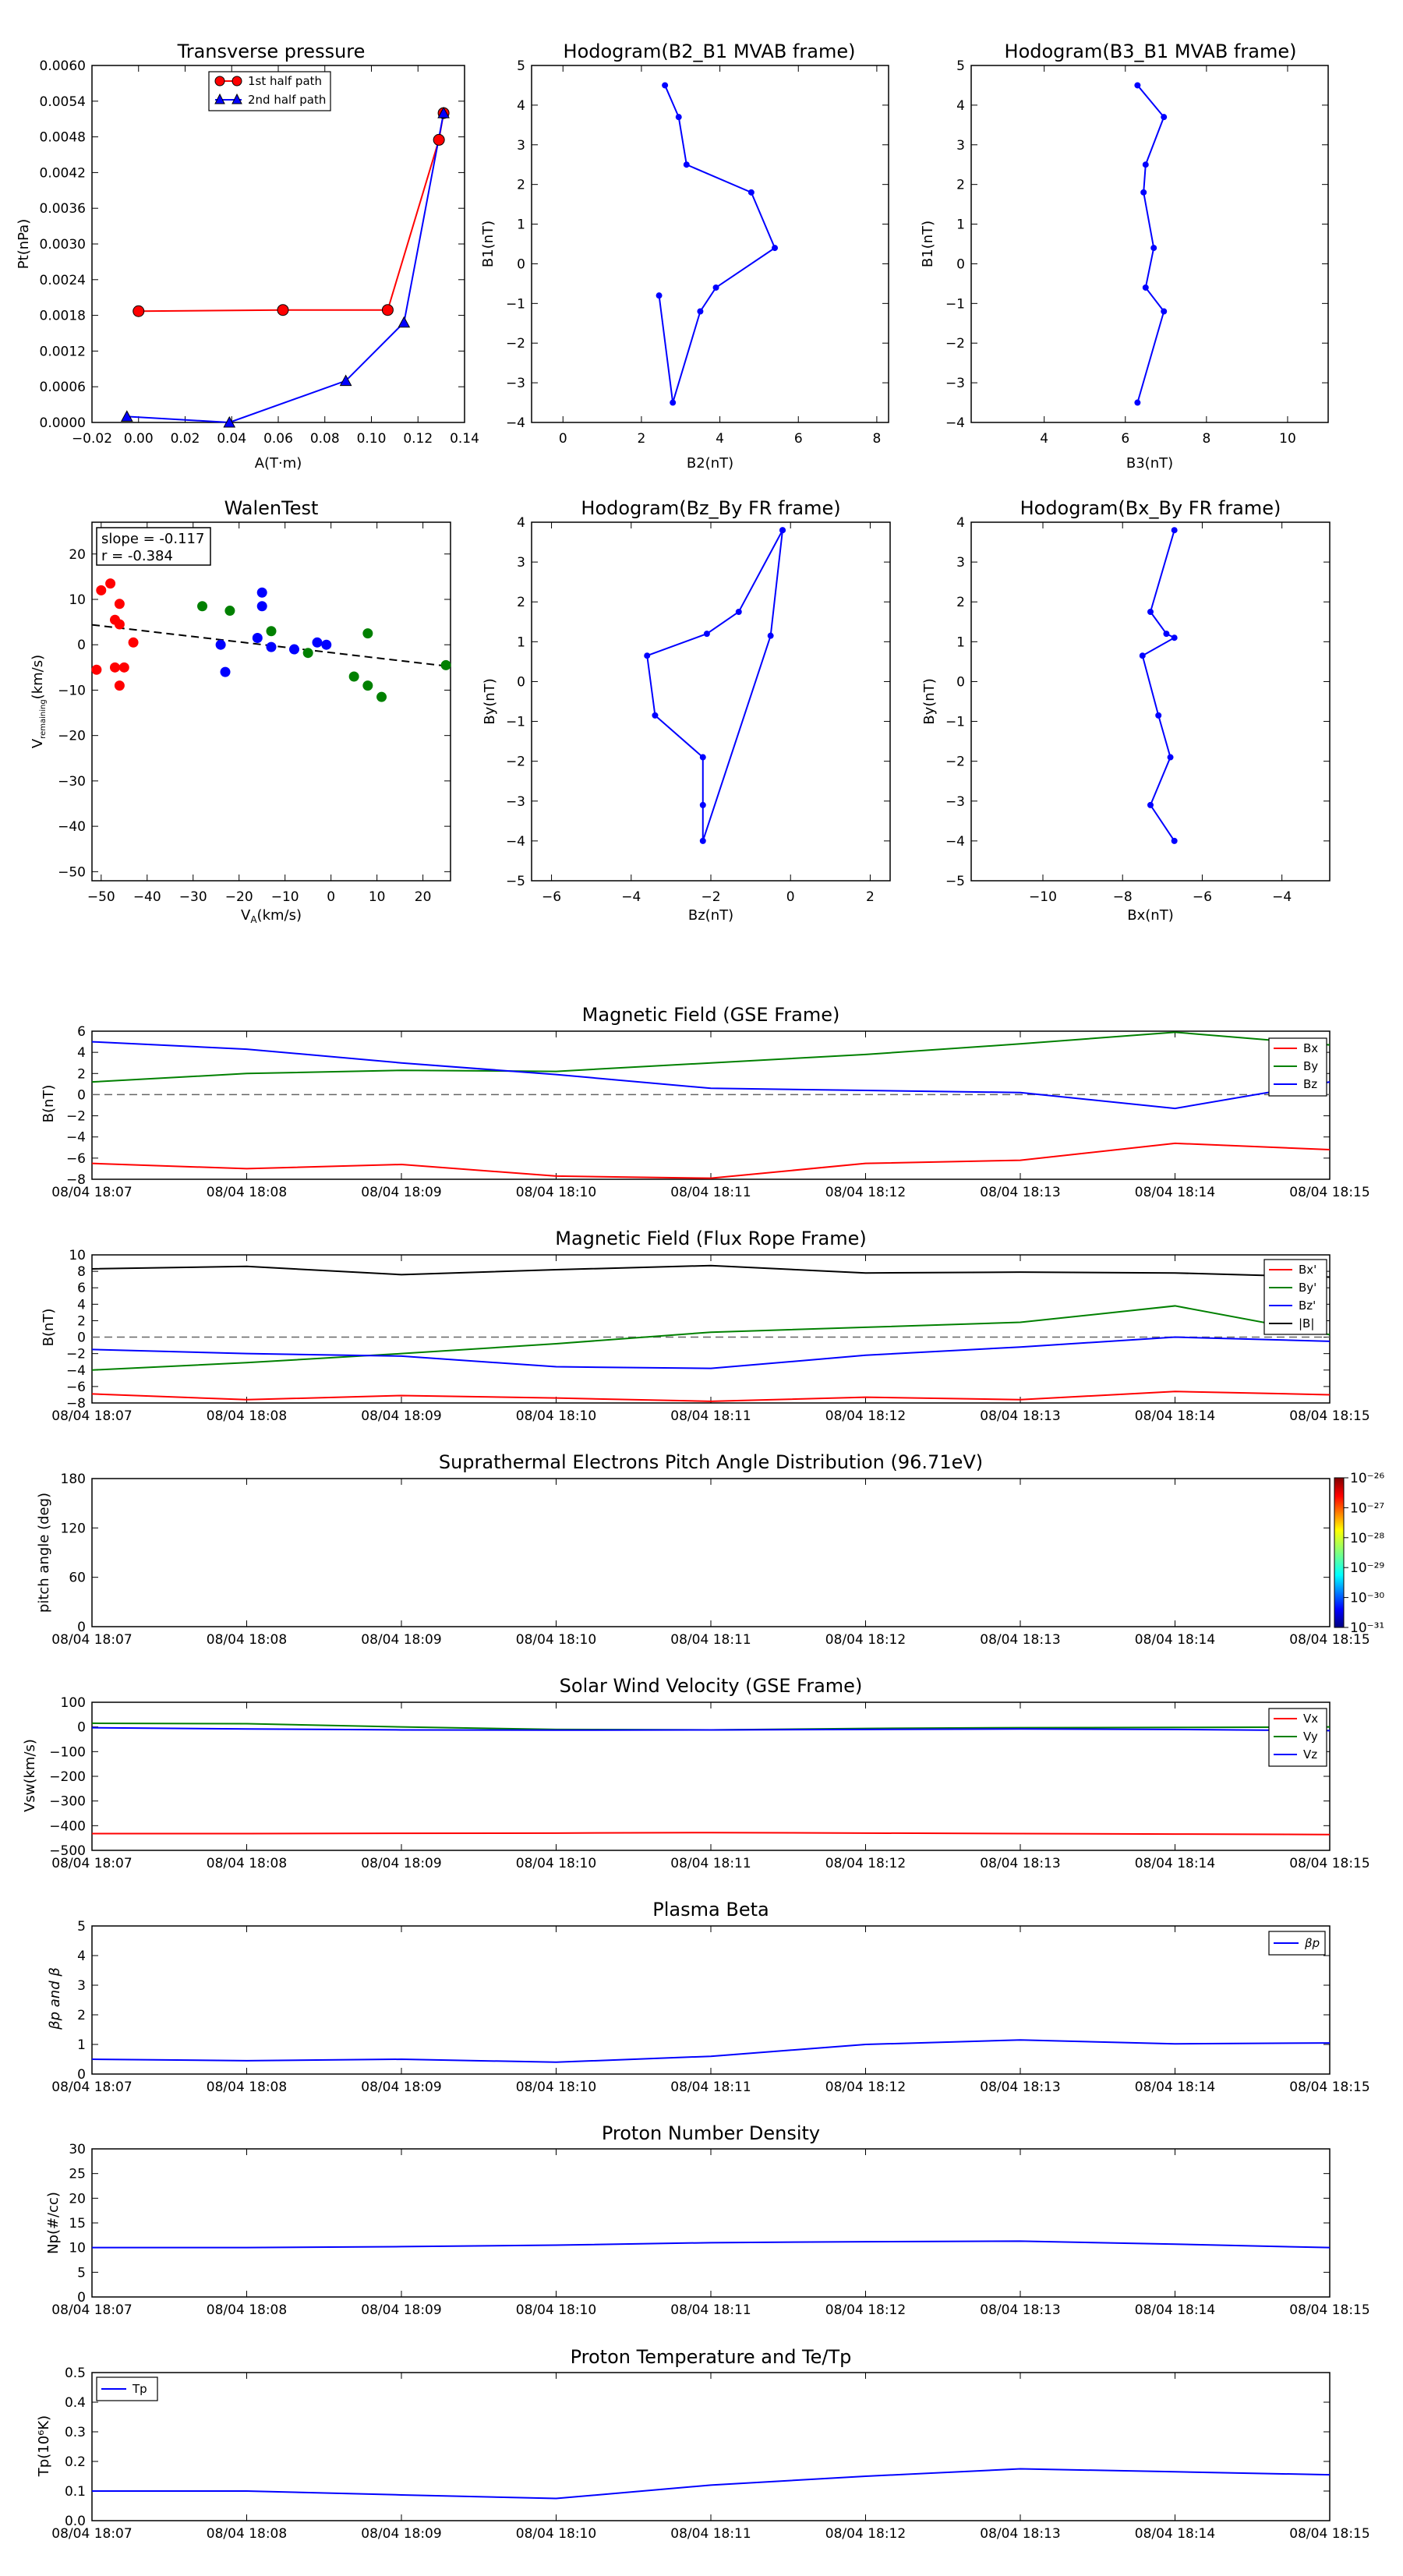 The width and height of the screenshot is (1403, 2576). I want to click on y-tick-label: 0.0000, so click(63, 423).